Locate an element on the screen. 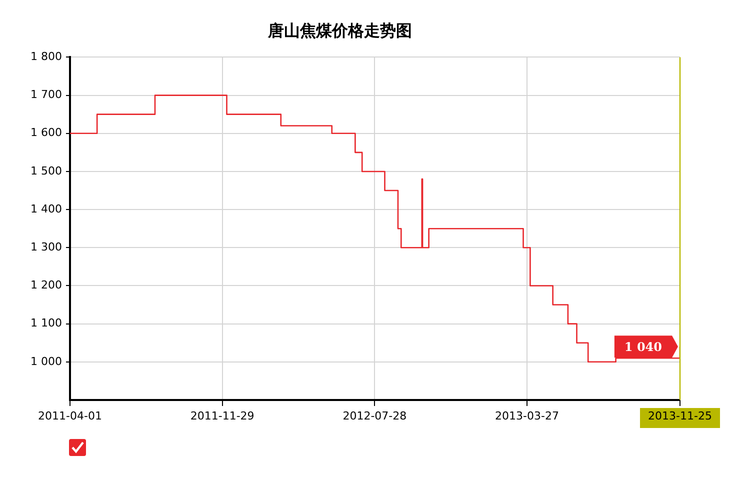 The image size is (730, 480). y-tick-label: 1 600 is located at coordinates (46, 133).